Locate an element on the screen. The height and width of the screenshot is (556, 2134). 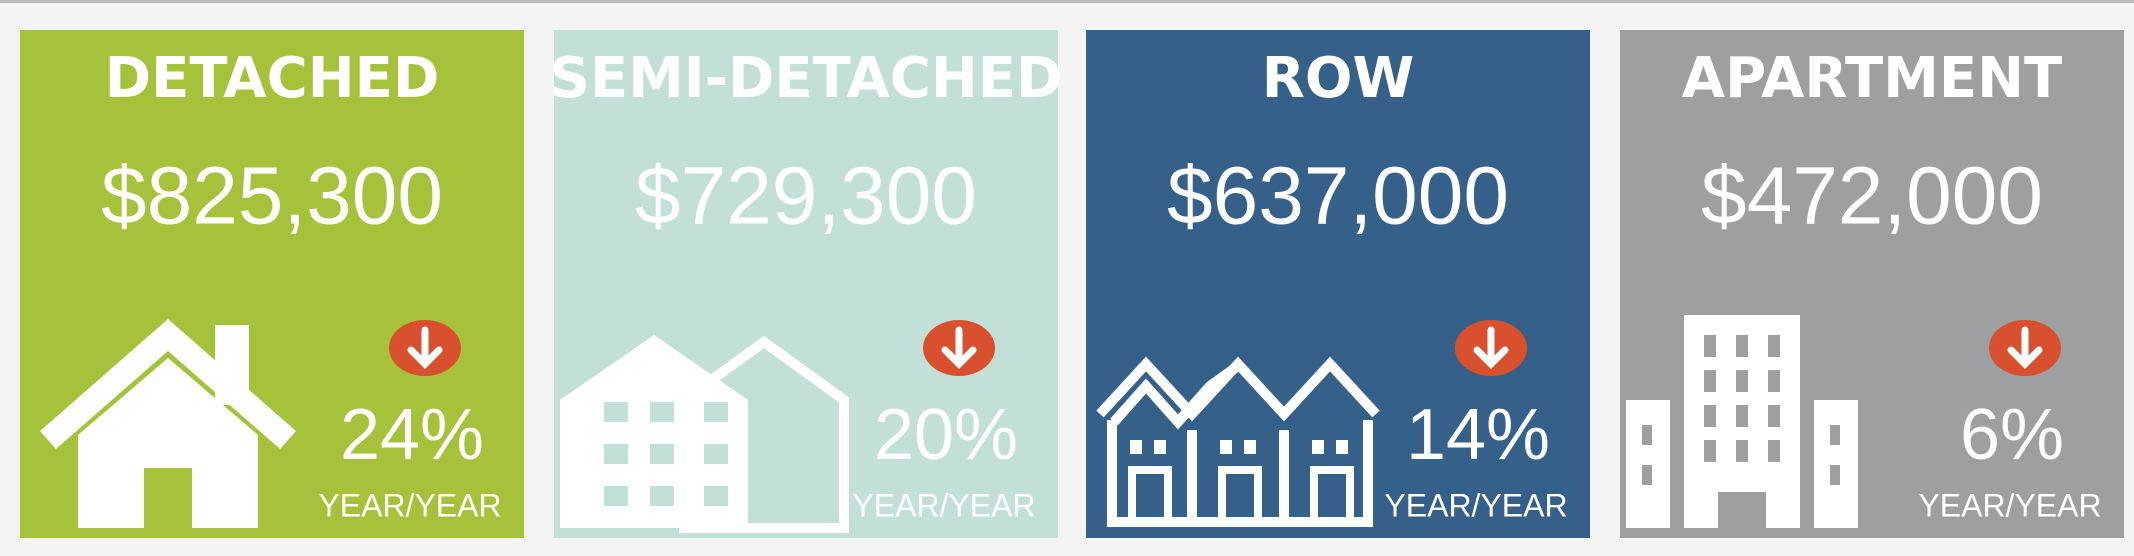
house-icon is located at coordinates (168, 423).